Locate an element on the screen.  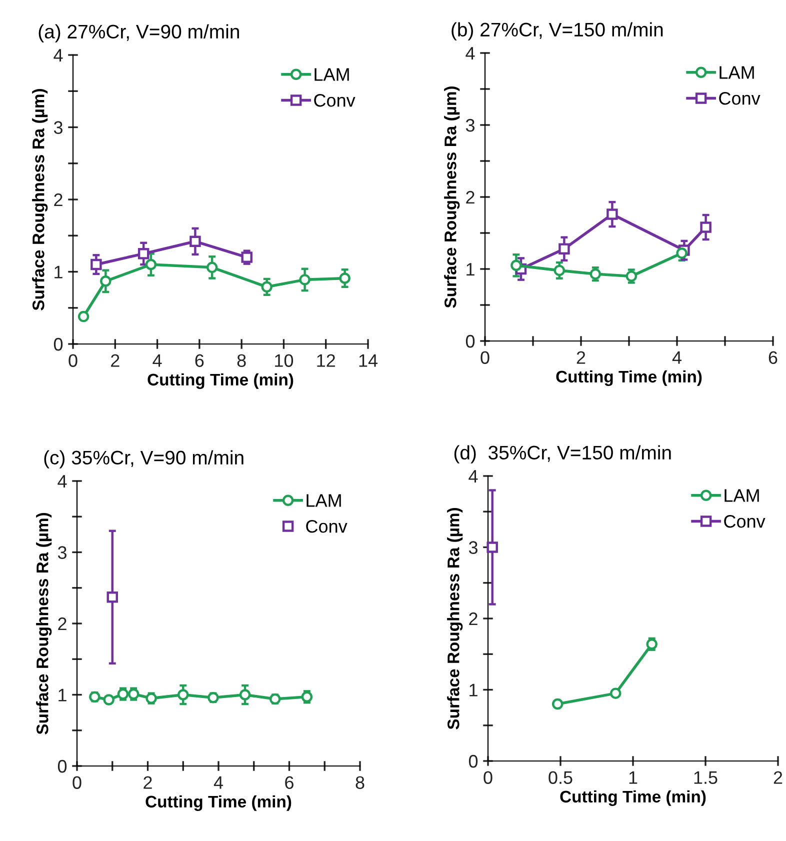
chart-title: (c) 35%Cr, V=90 m/min is located at coordinates (144, 459).